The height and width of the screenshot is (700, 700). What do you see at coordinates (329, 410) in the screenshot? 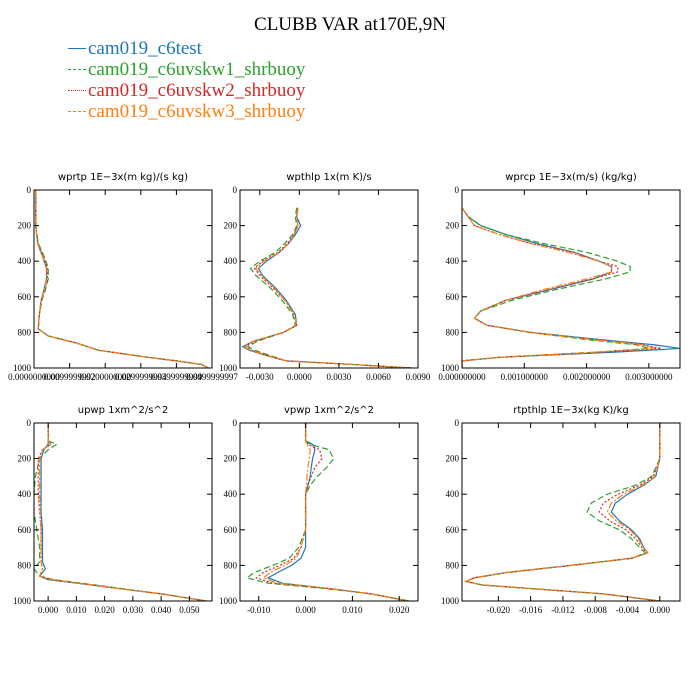
I see `panel-title: vpwp 1xm^2/s^2` at bounding box center [329, 410].